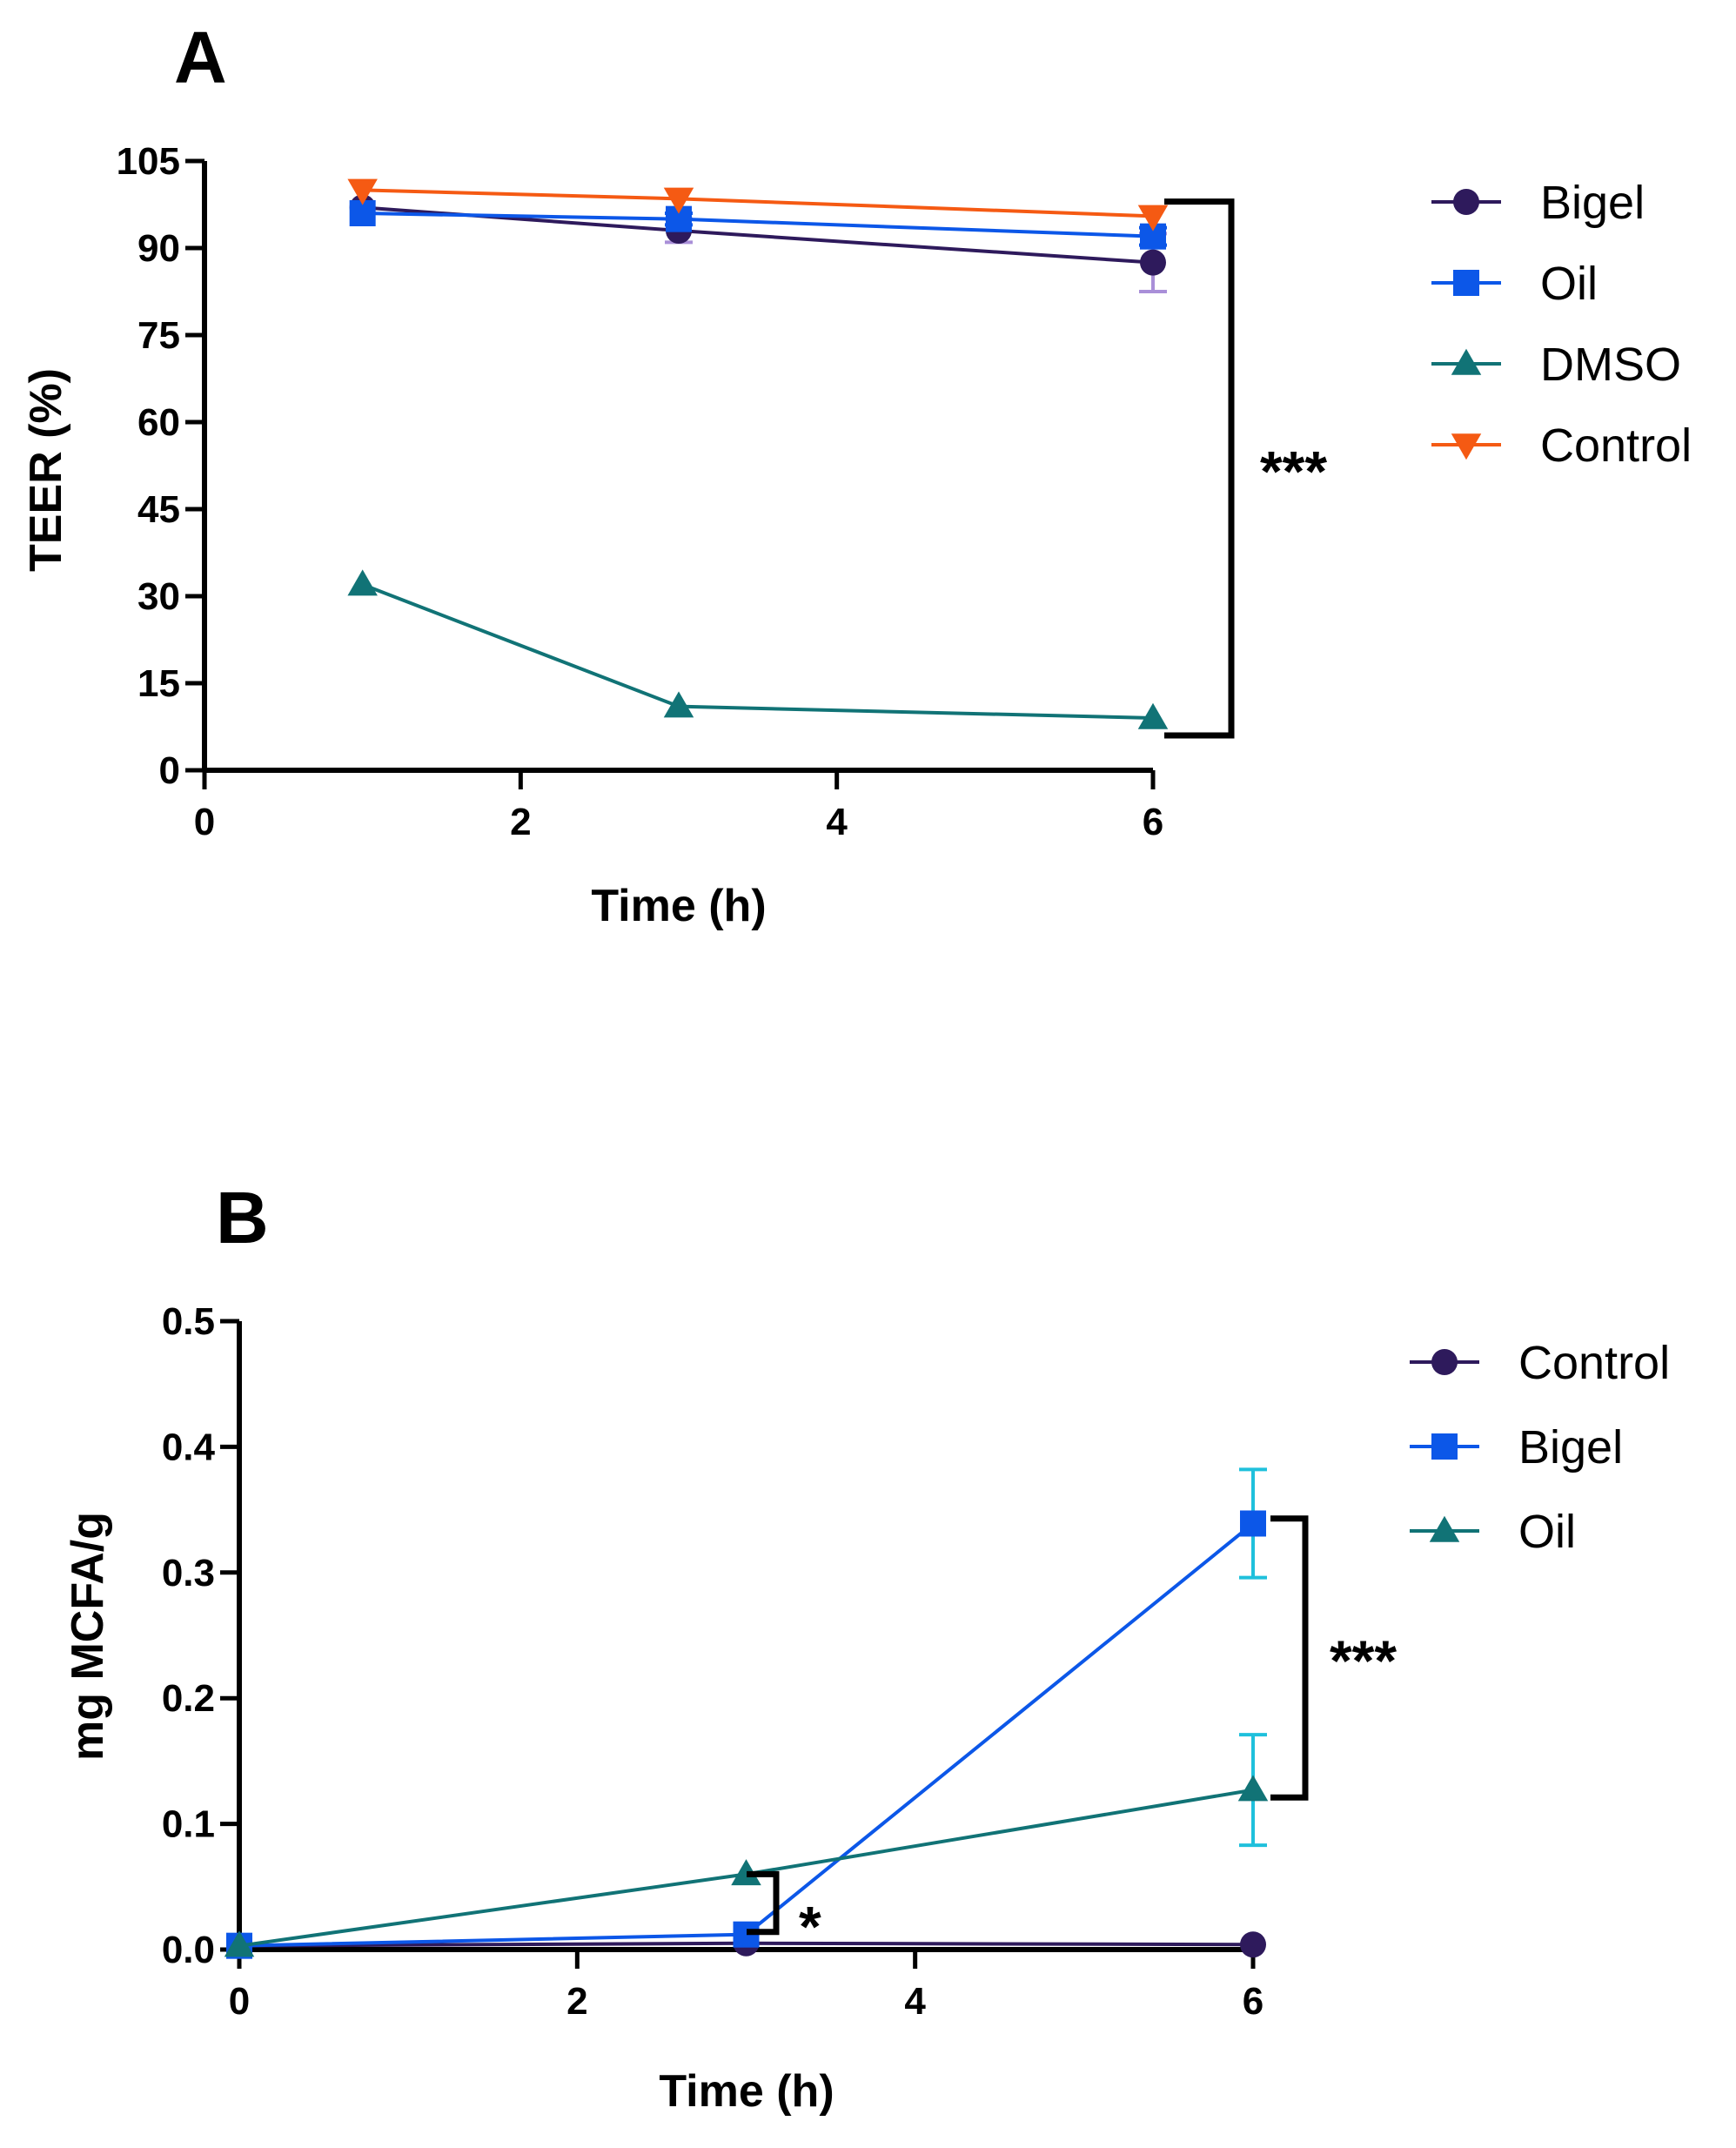 The width and height of the screenshot is (1736, 2148). I want to click on panel-a-series-line-dmso, so click(757, 651).